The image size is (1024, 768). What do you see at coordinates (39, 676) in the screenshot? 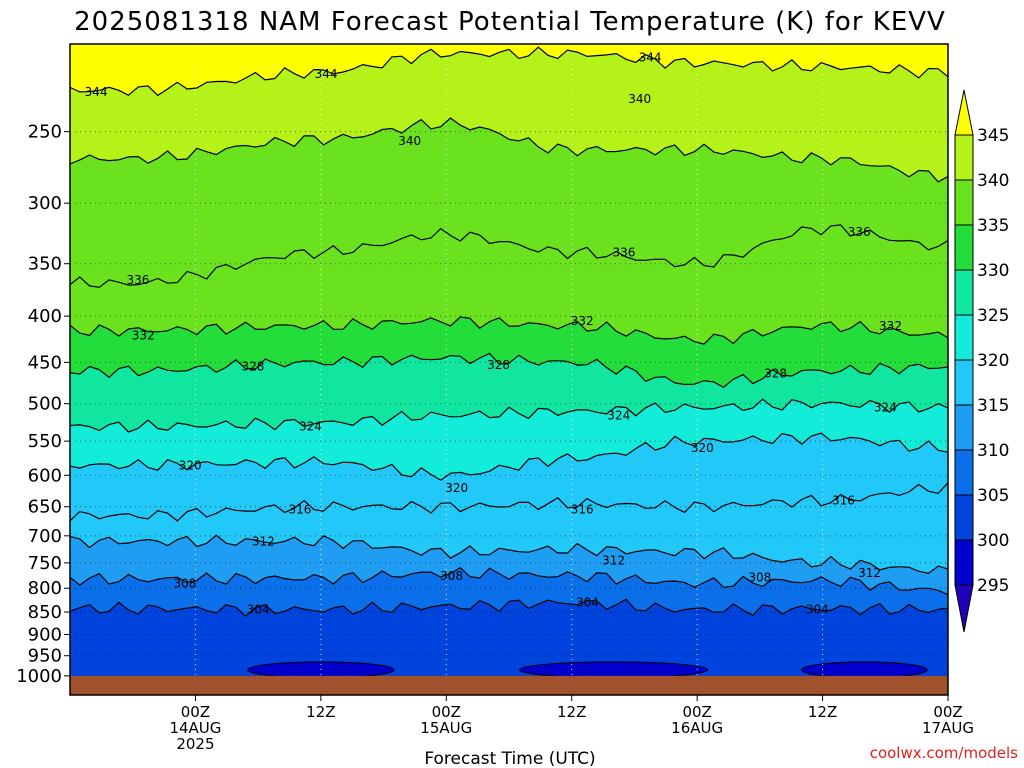
I see `y-tick-label-1000: 1000` at bounding box center [39, 676].